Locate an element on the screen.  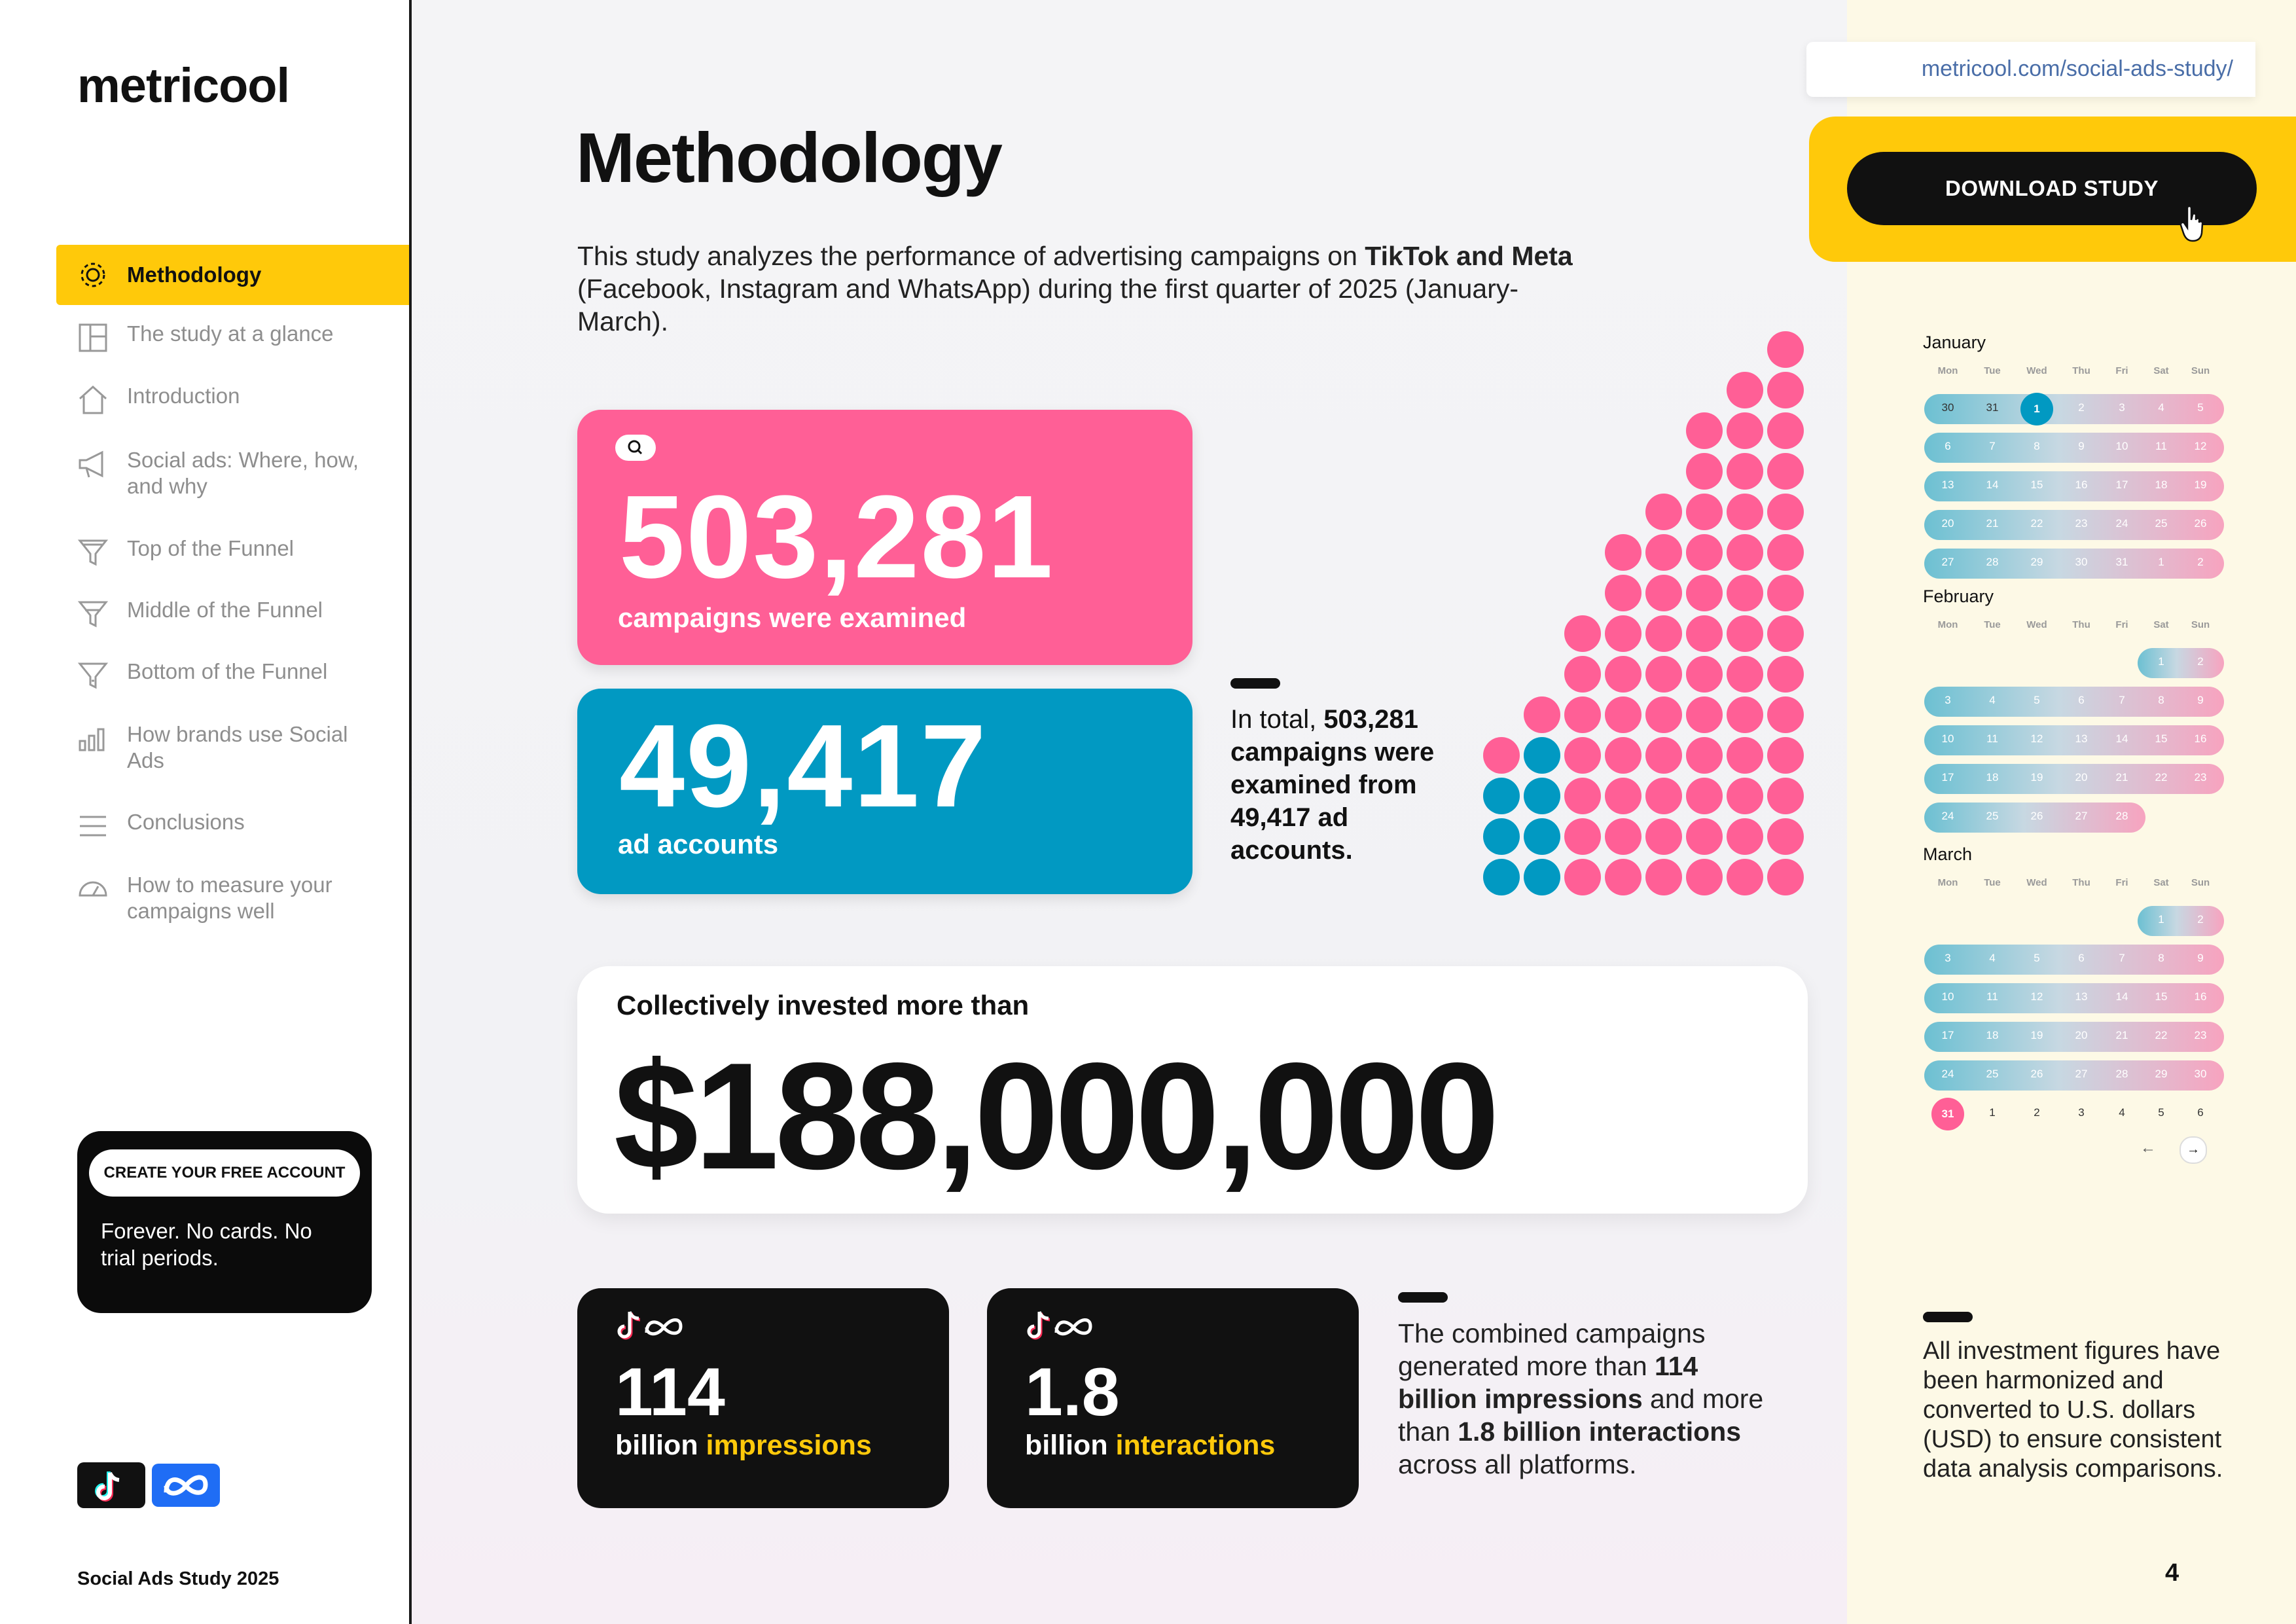
calendar-start-date: 1 is located at coordinates (2036, 409).